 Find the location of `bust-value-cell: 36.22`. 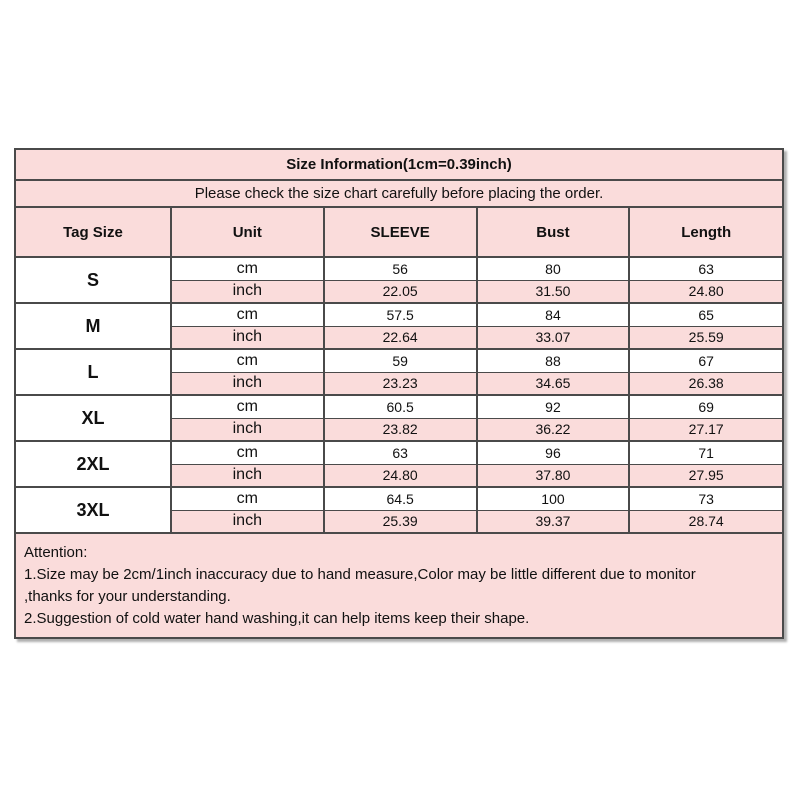

bust-value-cell: 36.22 is located at coordinates (553, 429).